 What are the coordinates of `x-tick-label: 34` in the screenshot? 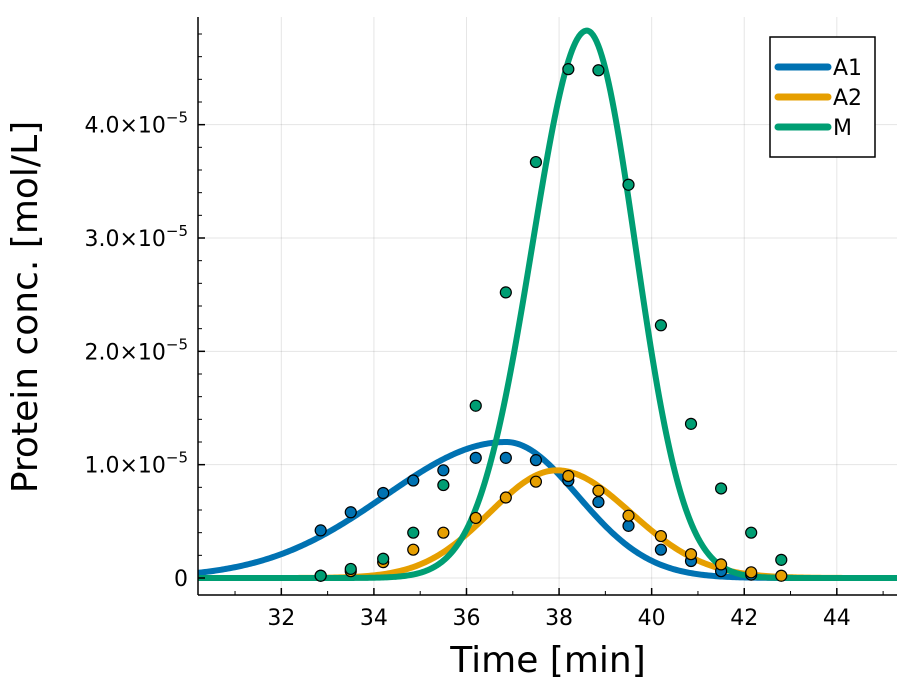 It's located at (374, 618).